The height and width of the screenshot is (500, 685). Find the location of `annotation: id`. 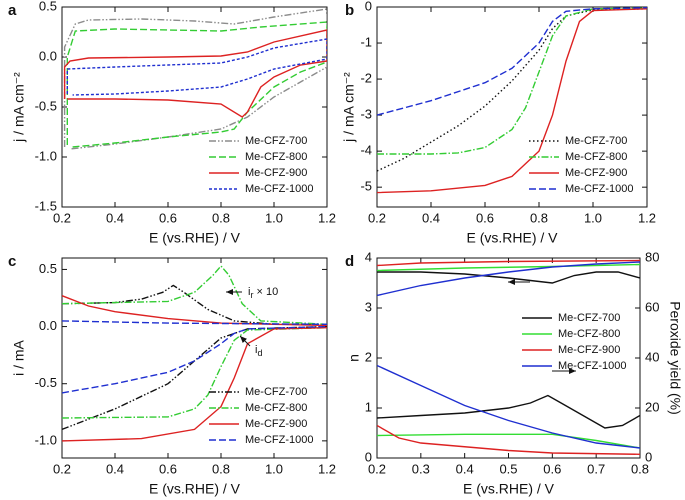

annotation: id is located at coordinates (258, 351).